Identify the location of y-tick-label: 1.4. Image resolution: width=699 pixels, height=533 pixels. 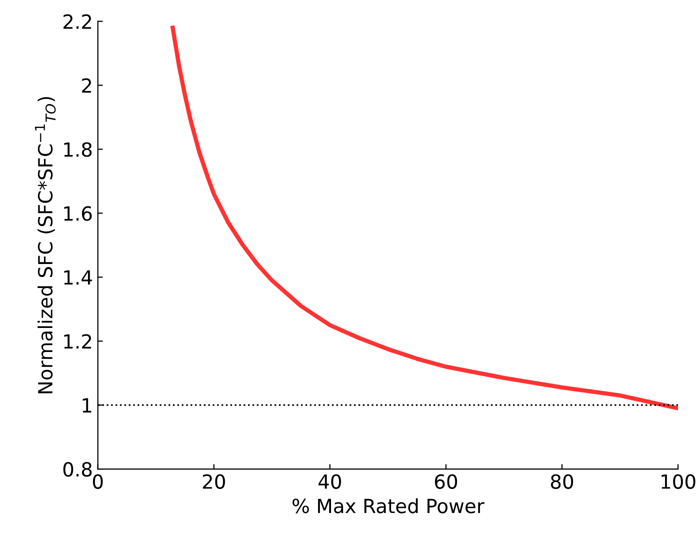
(78, 277).